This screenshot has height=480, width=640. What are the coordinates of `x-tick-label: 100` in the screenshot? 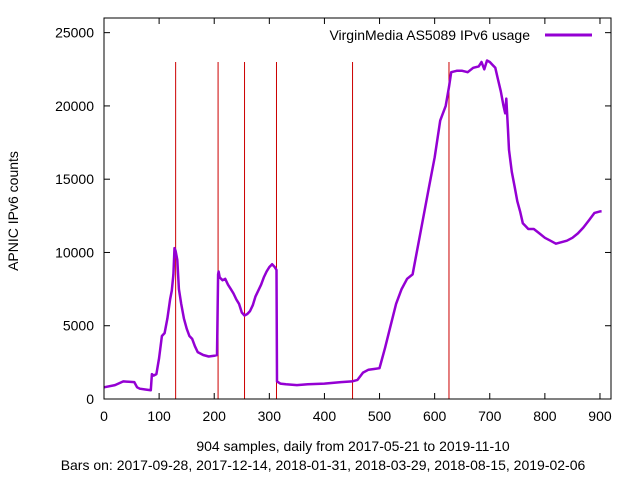 It's located at (159, 416).